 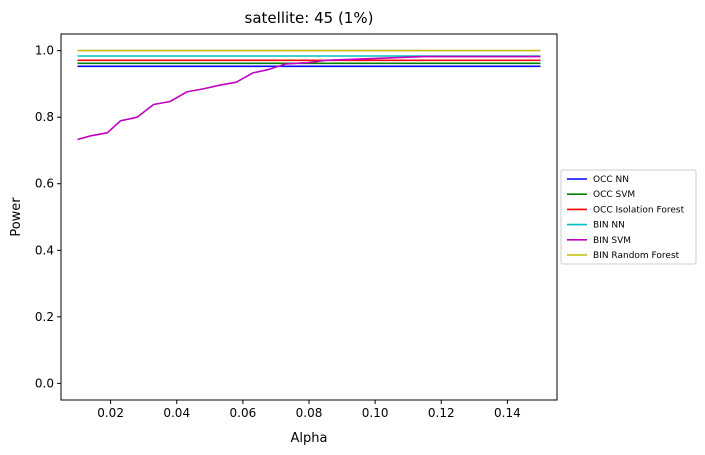 I want to click on y-tick-label: 0.6, so click(x=44, y=184).